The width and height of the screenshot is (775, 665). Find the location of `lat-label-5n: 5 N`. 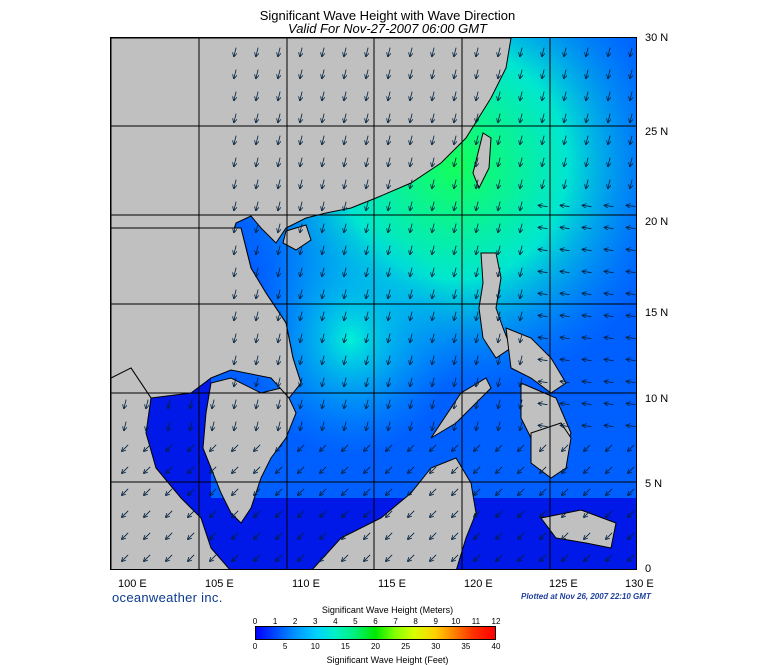

lat-label-5n: 5 N is located at coordinates (654, 484).